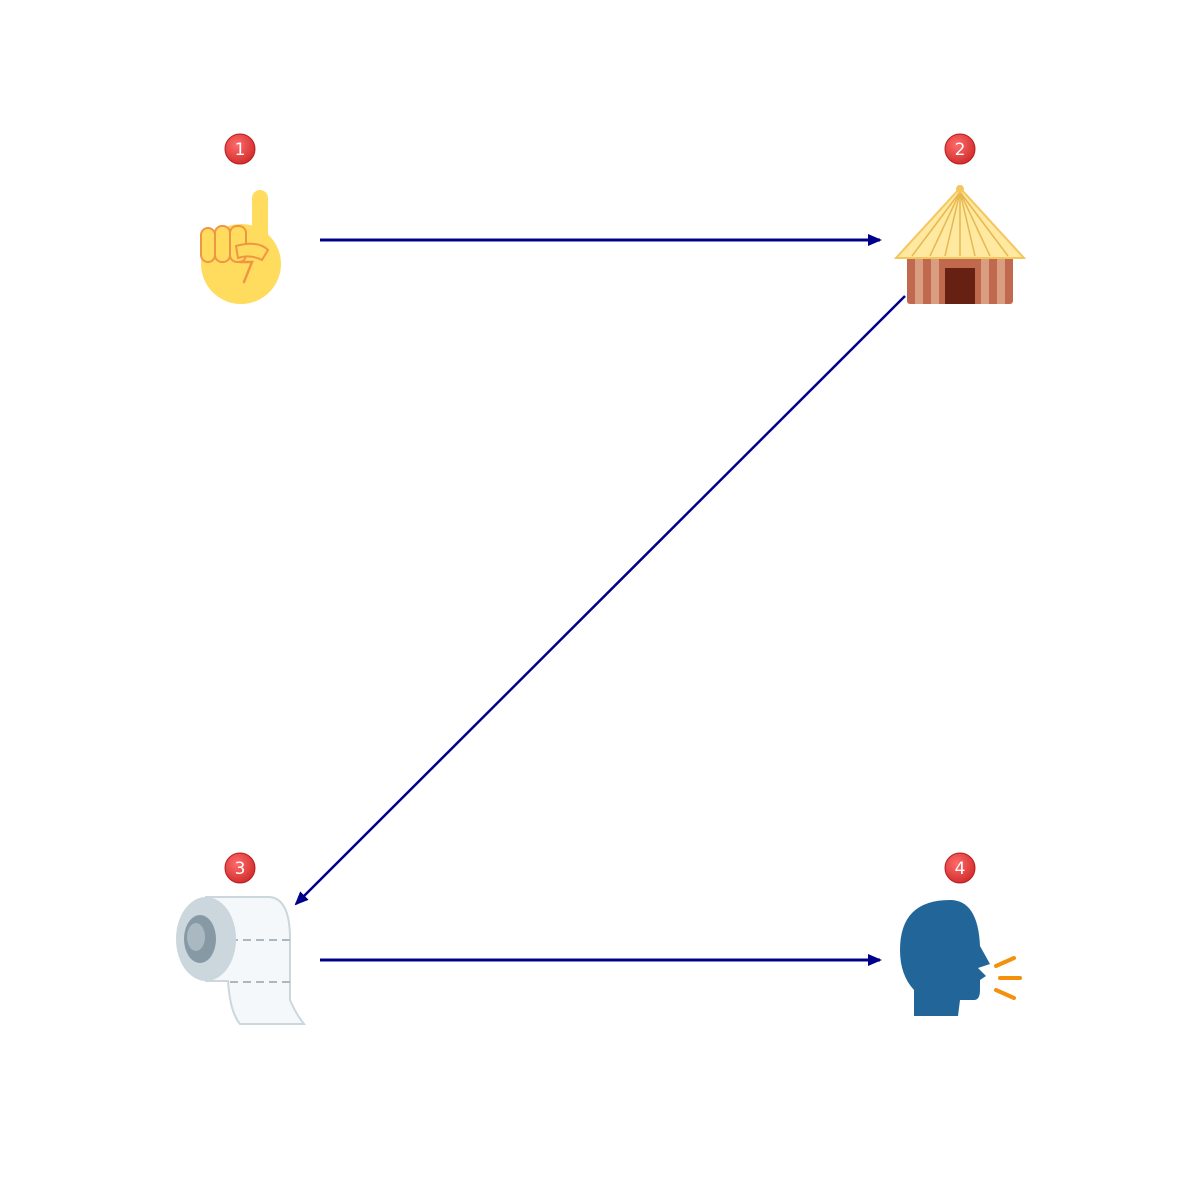 Image resolution: width=1200 pixels, height=1200 pixels. I want to click on toilet-paper-roll-icon, so click(241, 960).